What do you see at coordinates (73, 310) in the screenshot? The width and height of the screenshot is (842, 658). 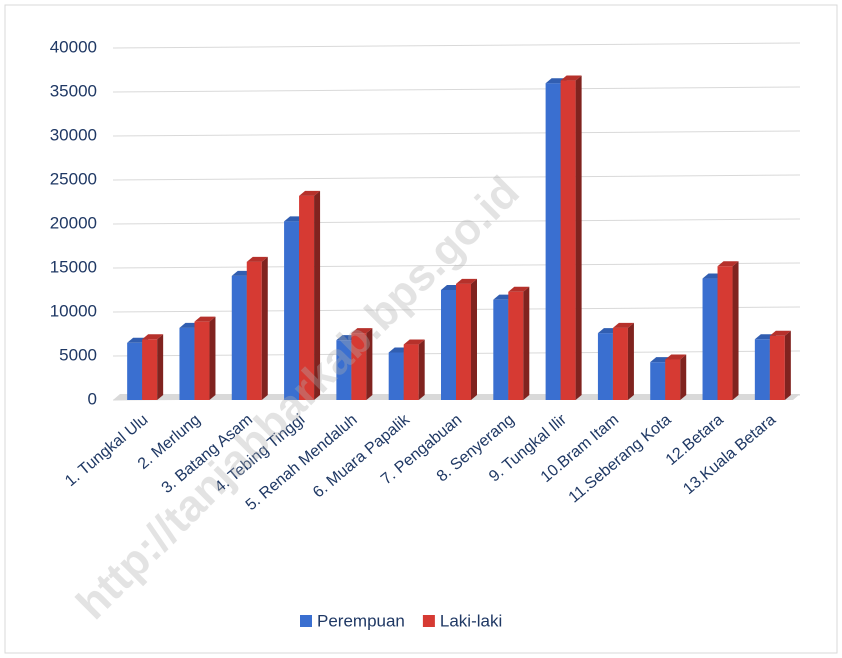 I see `y-tick-label: 10000` at bounding box center [73, 310].